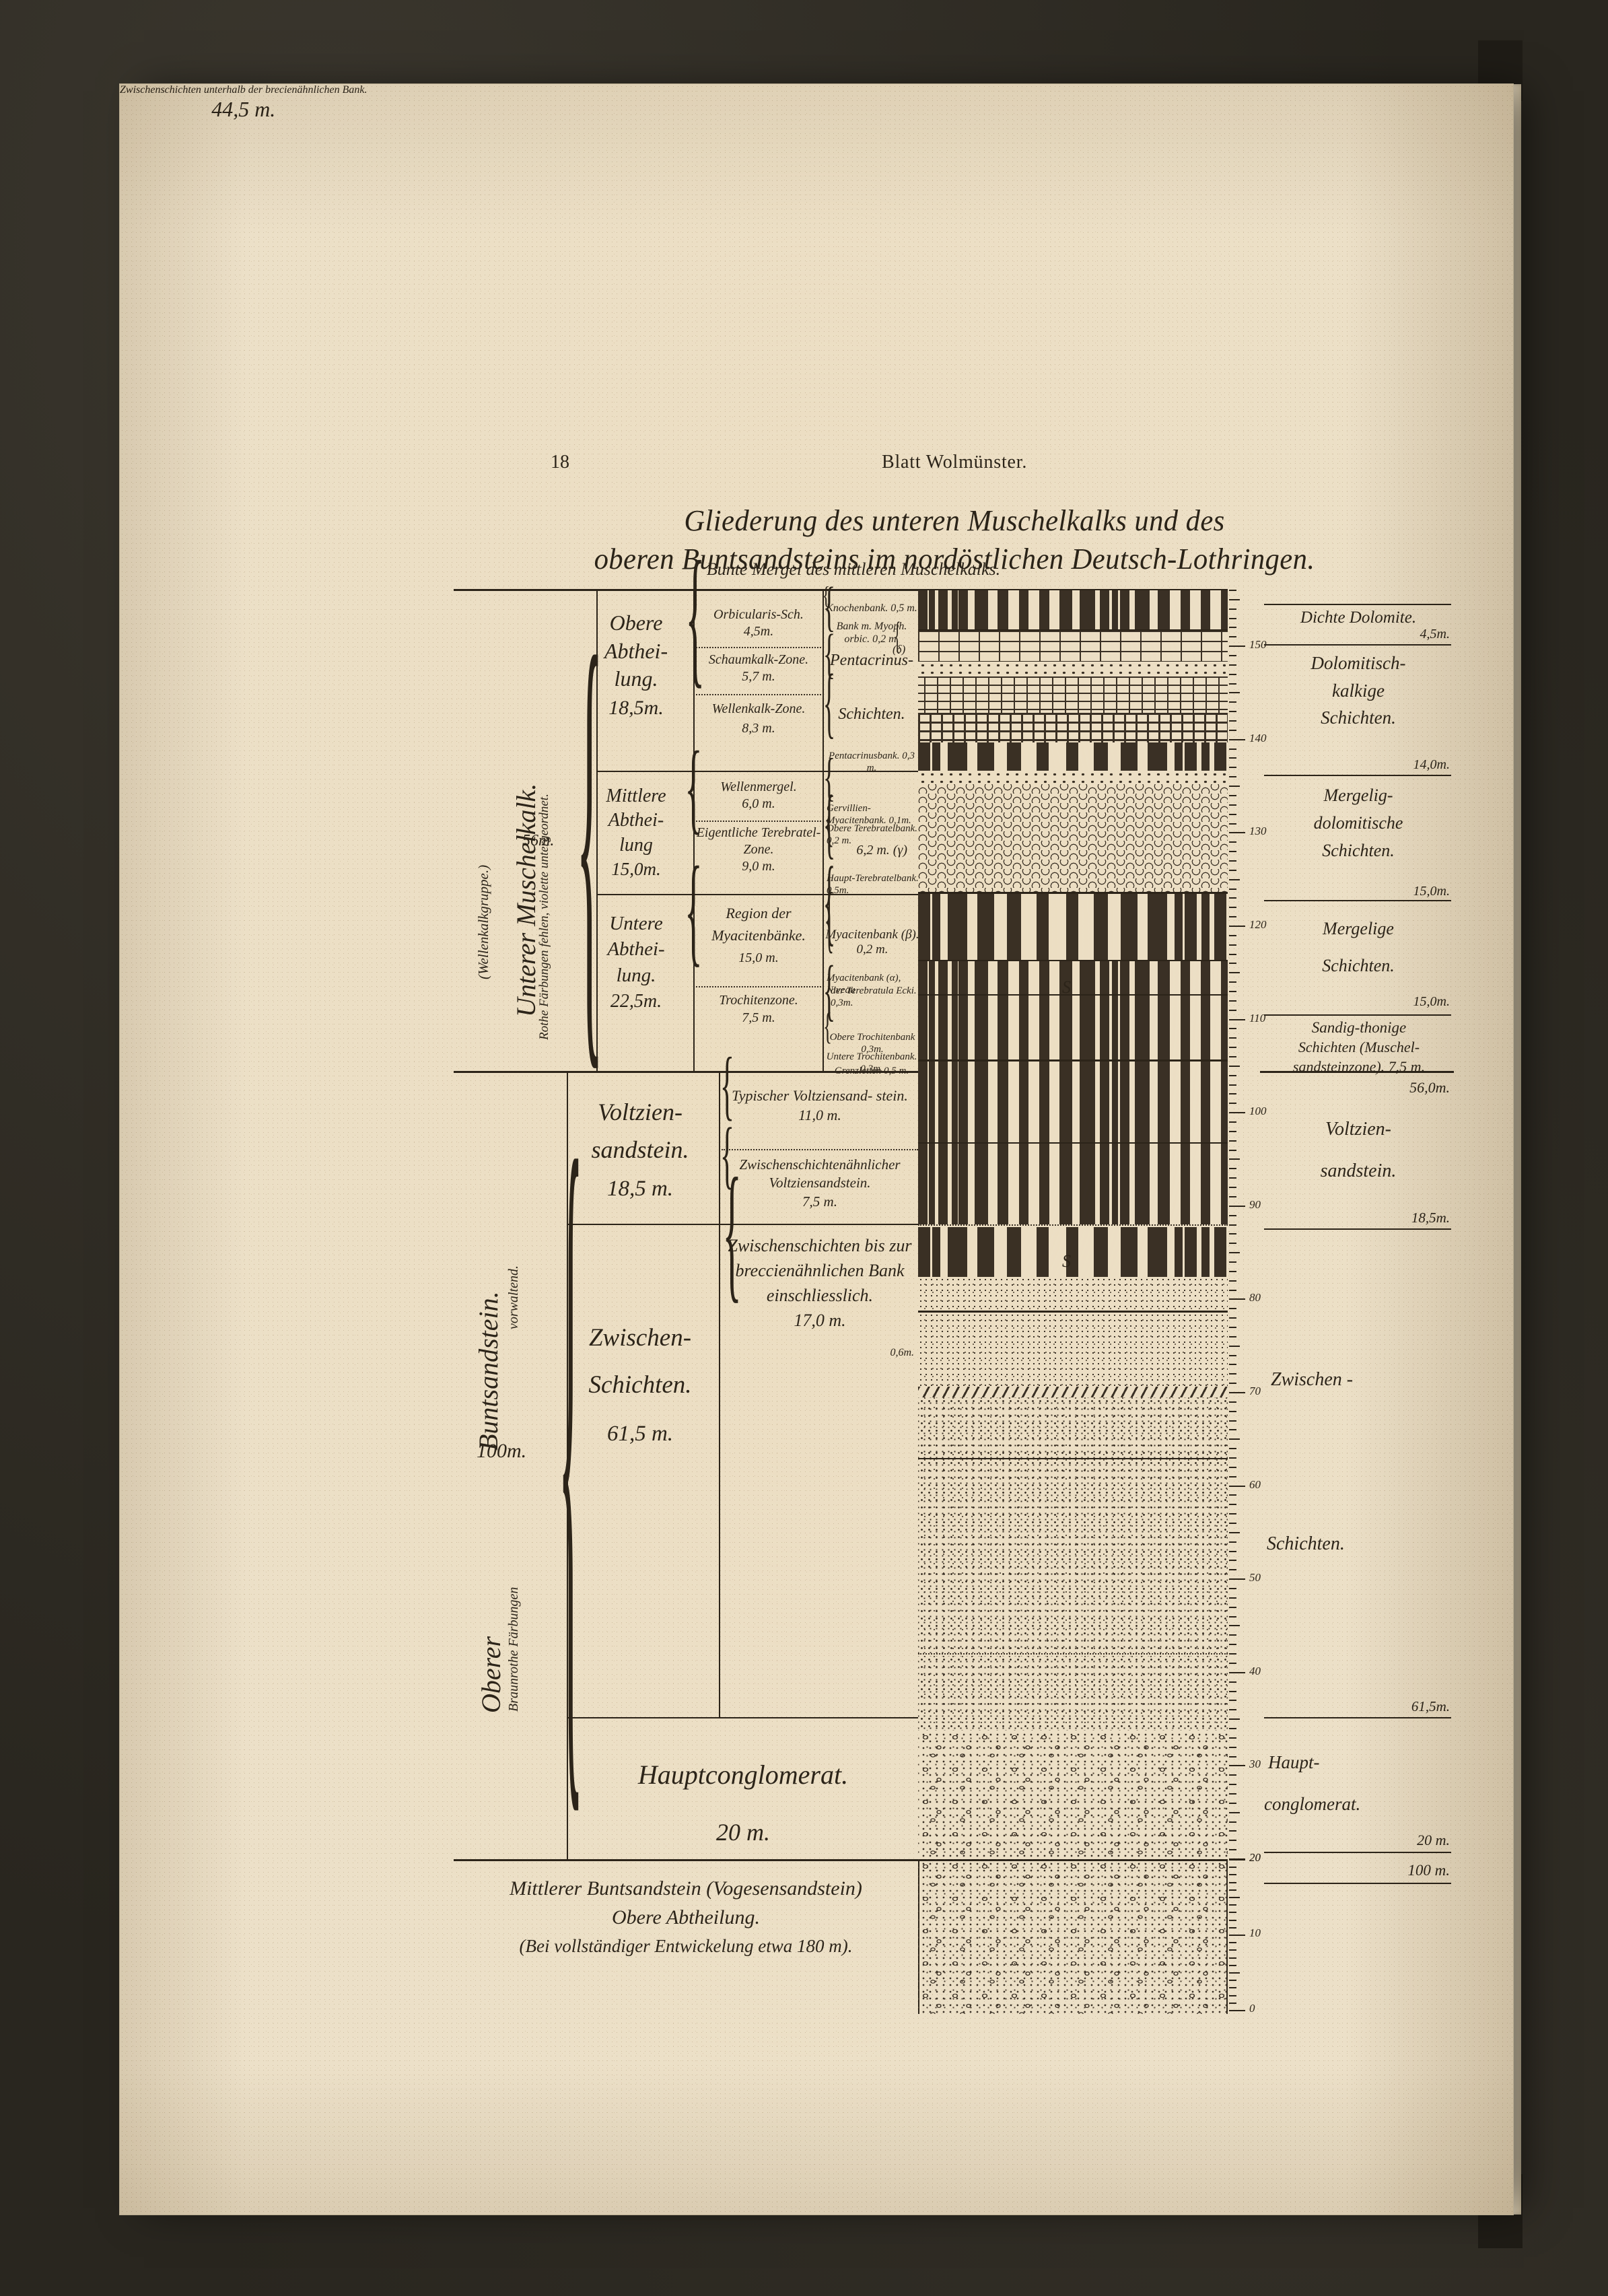  I want to click on zone-wellenkalk-label: Wellenkalk-Zone., so click(758, 708).